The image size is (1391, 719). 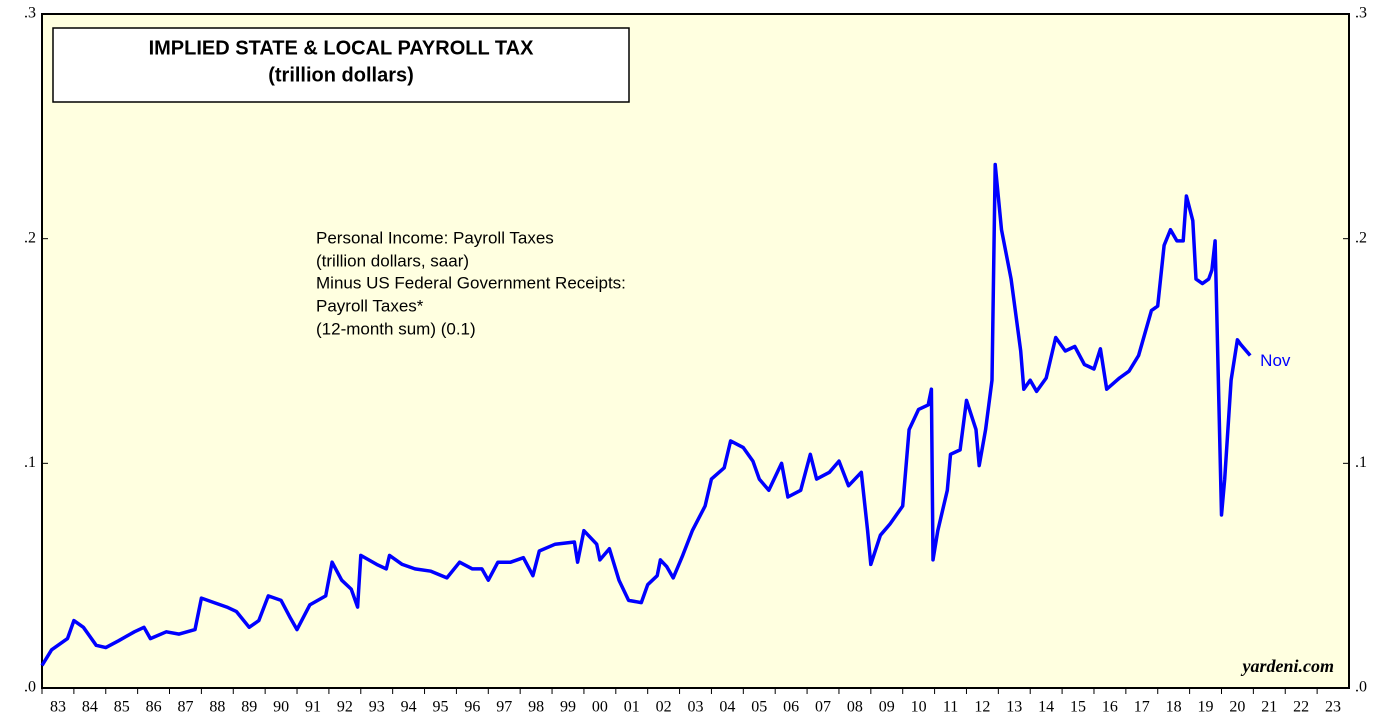 What do you see at coordinates (791, 707) in the screenshot?
I see `x-tick-label: 06` at bounding box center [791, 707].